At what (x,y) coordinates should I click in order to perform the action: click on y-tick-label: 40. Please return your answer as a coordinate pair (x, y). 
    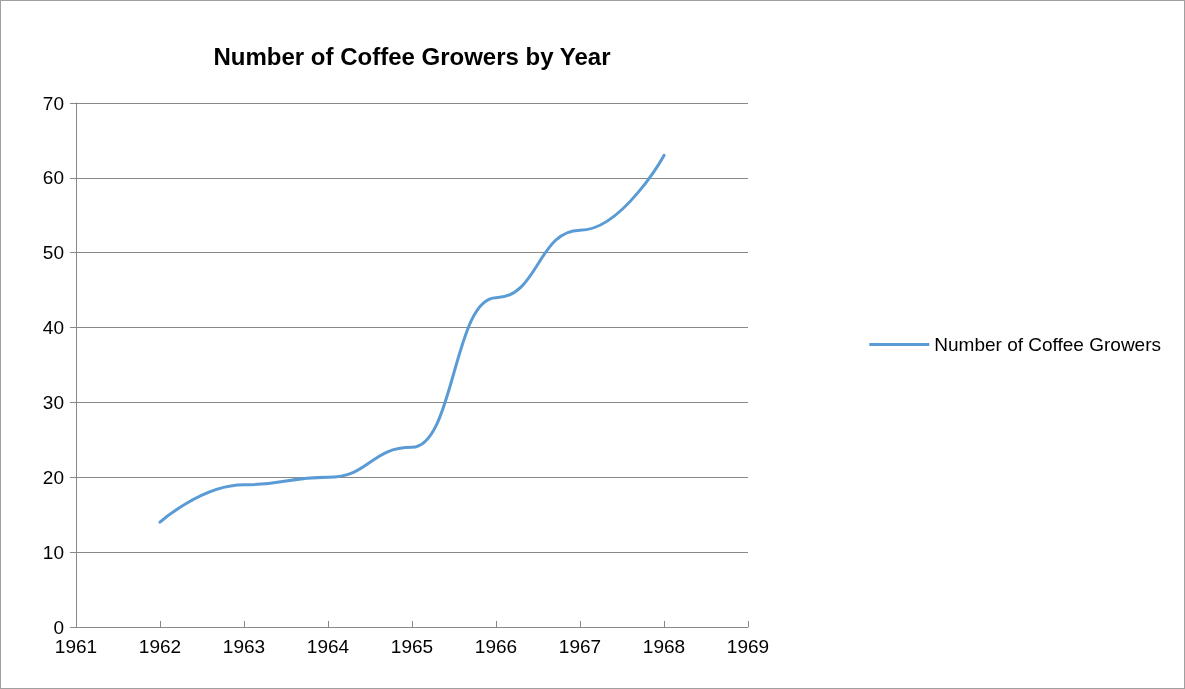
    Looking at the image, I should click on (53, 328).